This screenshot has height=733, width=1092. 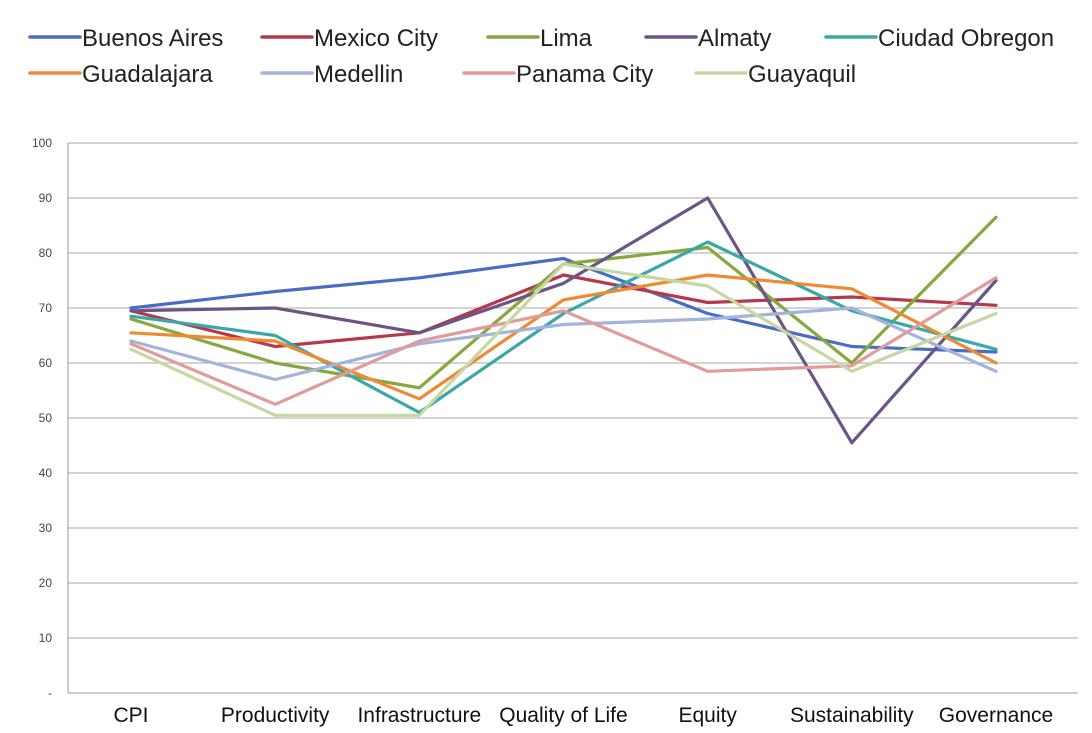 I want to click on legend-item: Guayaquil, so click(x=775, y=74).